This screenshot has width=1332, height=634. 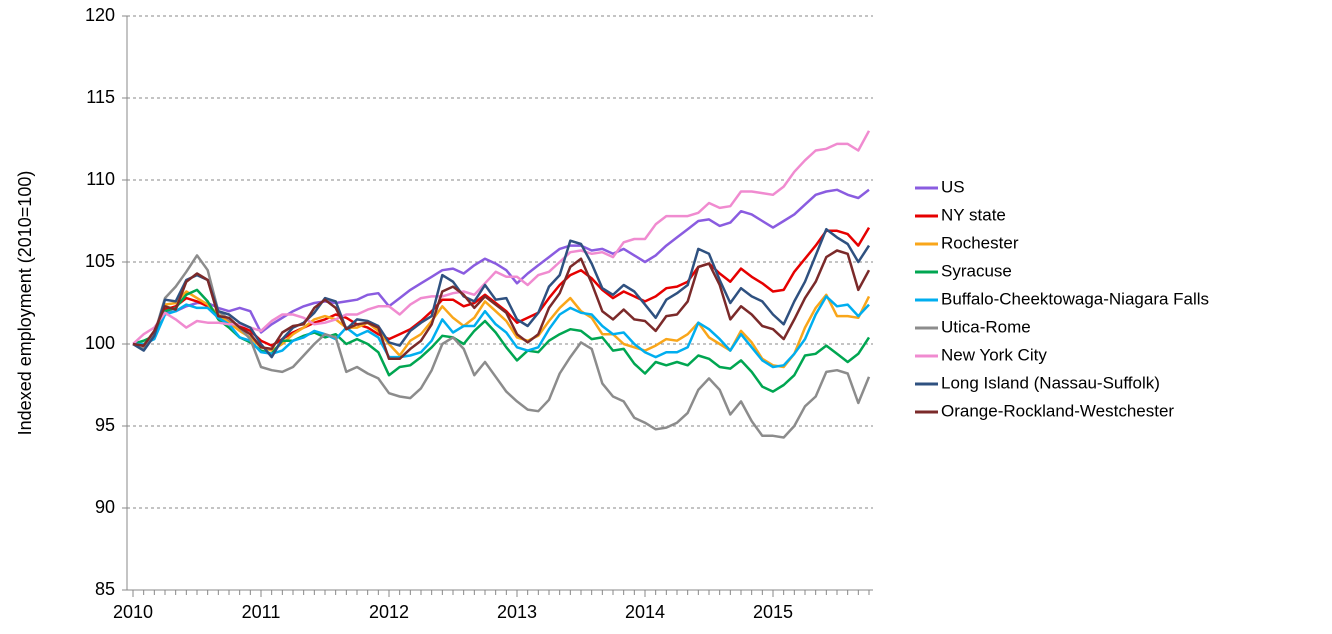 I want to click on y-tick-label: 115, so click(x=100, y=97).